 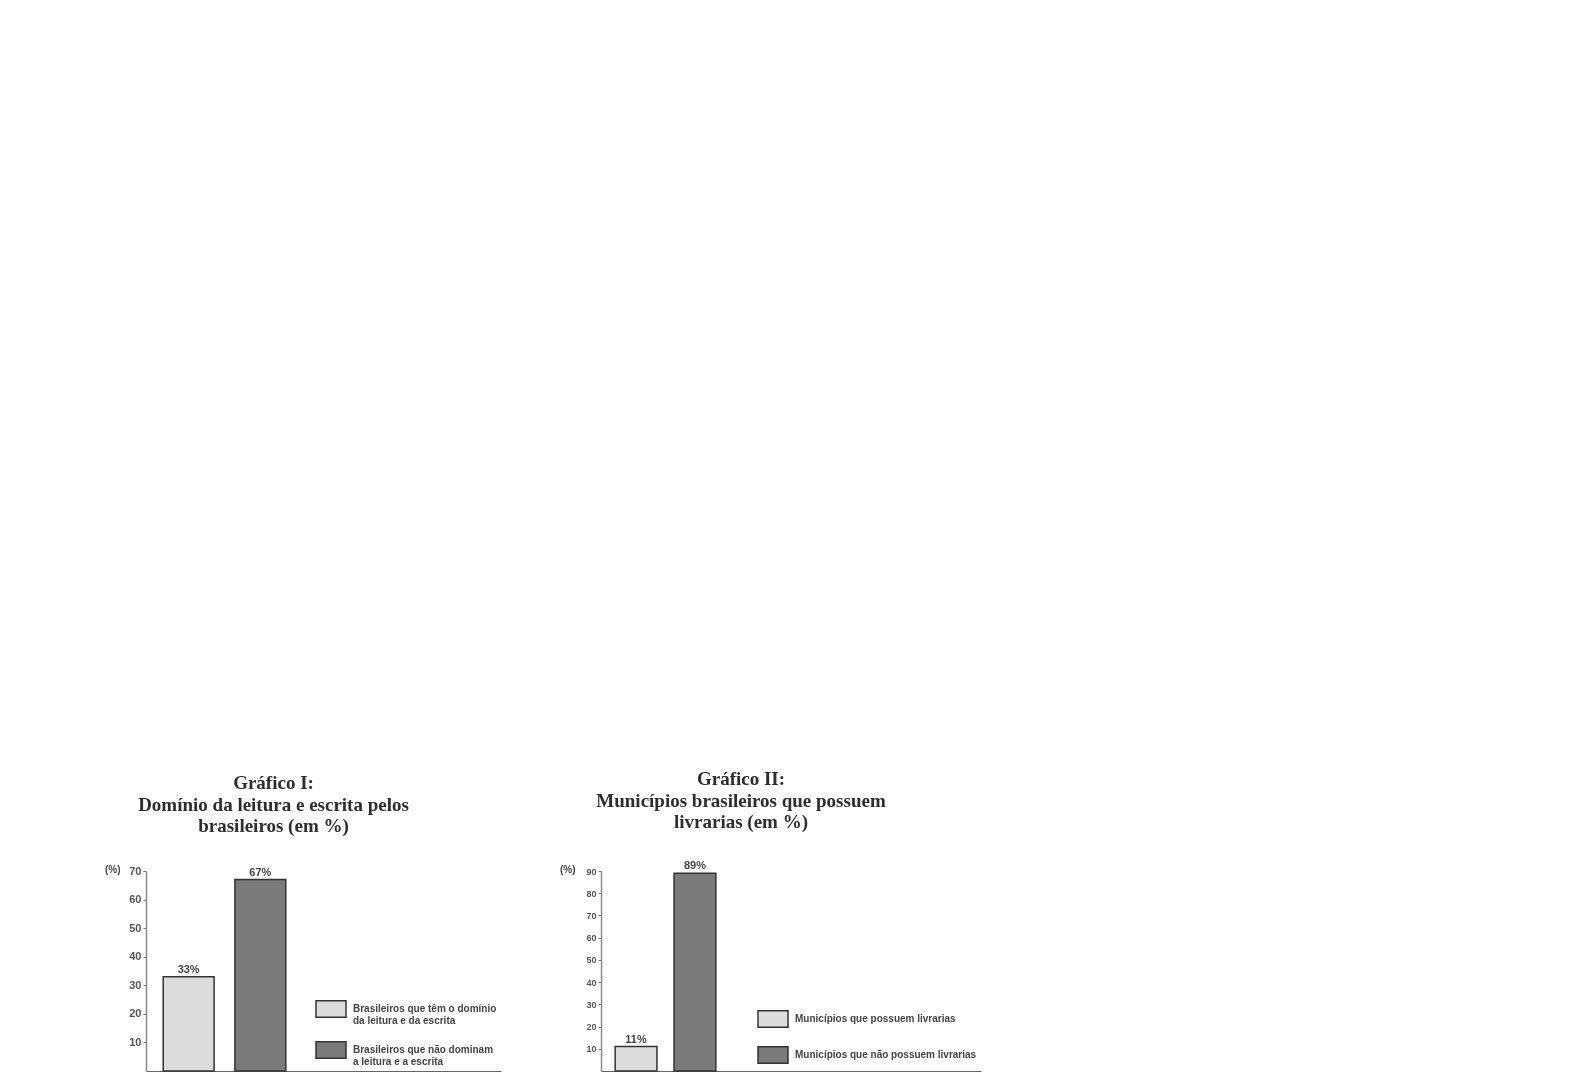 What do you see at coordinates (636, 1038) in the screenshot?
I see `data-label: 11%` at bounding box center [636, 1038].